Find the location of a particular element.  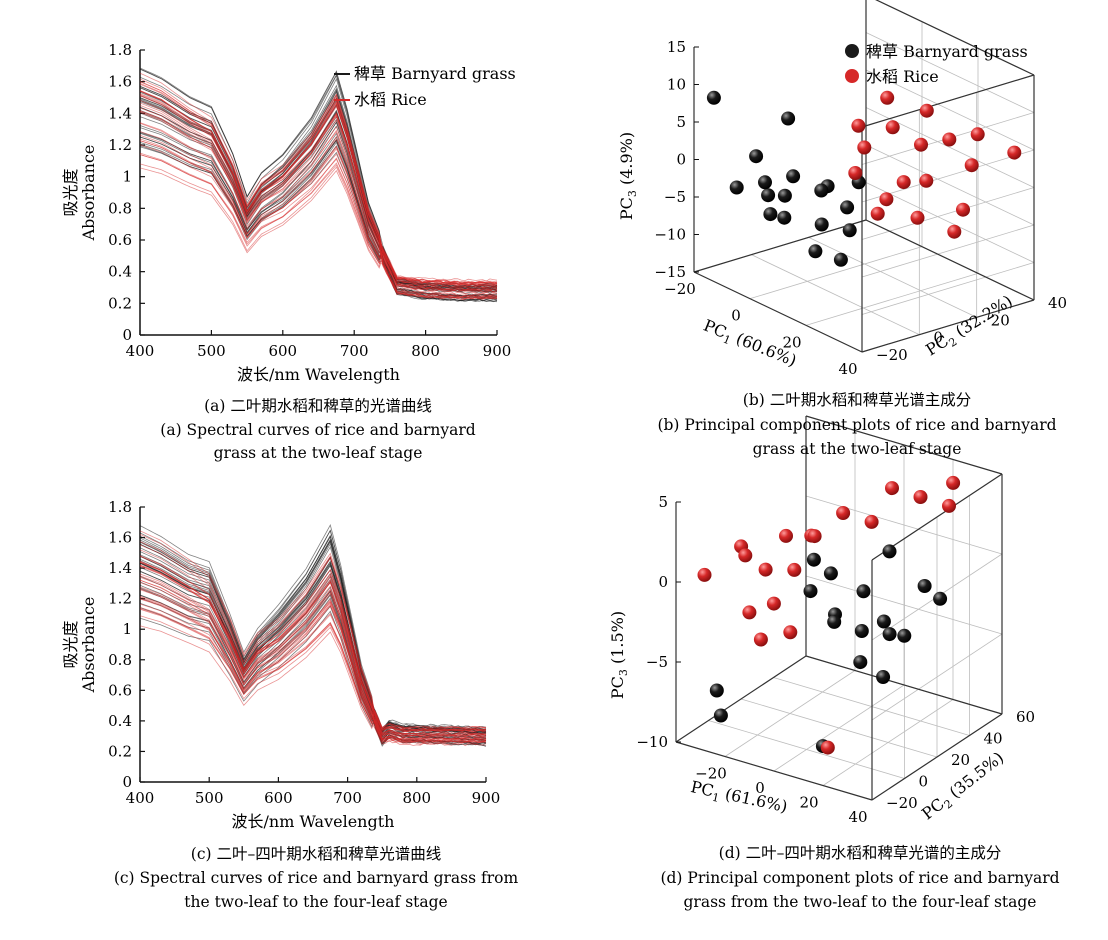

caption-b-line1: (b) 二叶期水稻和稗草光谱主成分 is located at coordinates (857, 400).